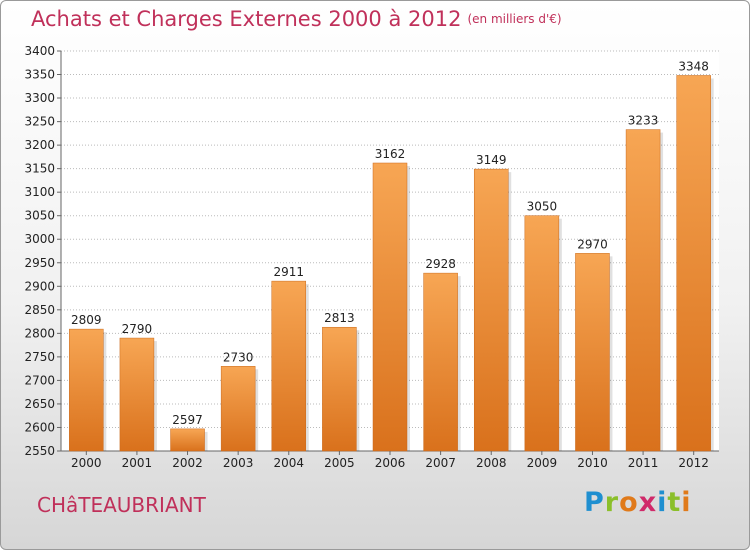  What do you see at coordinates (39, 192) in the screenshot?
I see `y-tick-label: 3100` at bounding box center [39, 192].